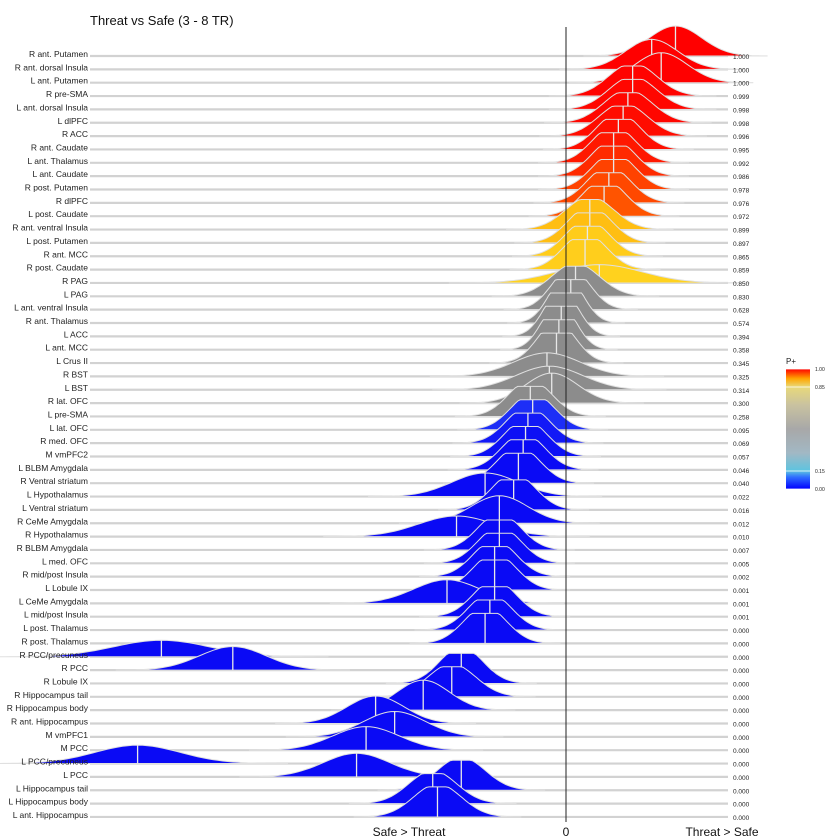 This screenshot has height=840, width=840. I want to click on region-label: R ant. Hippocampus, so click(49, 722).